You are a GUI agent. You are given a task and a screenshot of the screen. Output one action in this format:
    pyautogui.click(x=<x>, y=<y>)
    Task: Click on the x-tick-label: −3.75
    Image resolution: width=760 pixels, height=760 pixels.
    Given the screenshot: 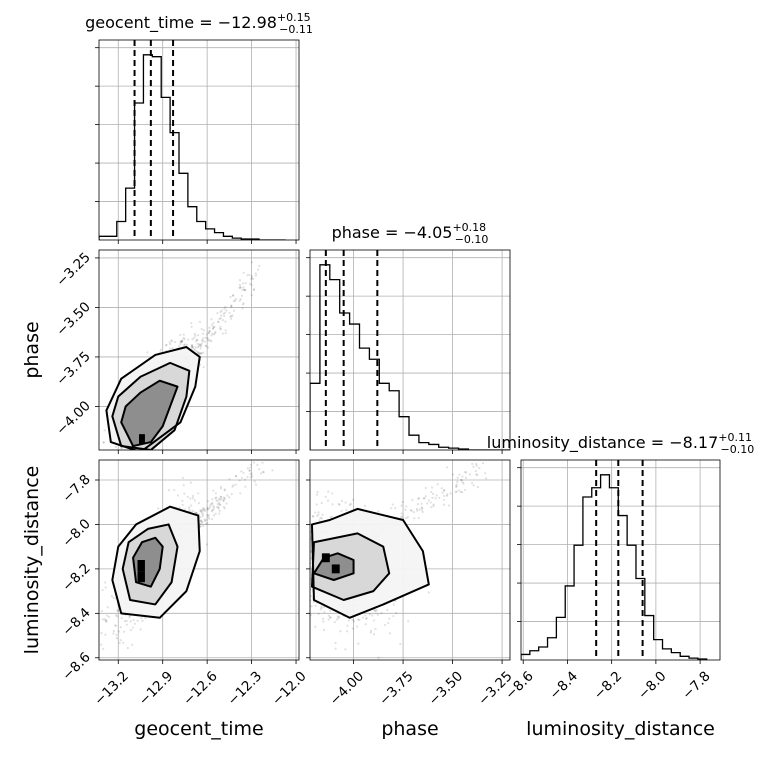 What is the action you would take?
    pyautogui.click(x=396, y=688)
    